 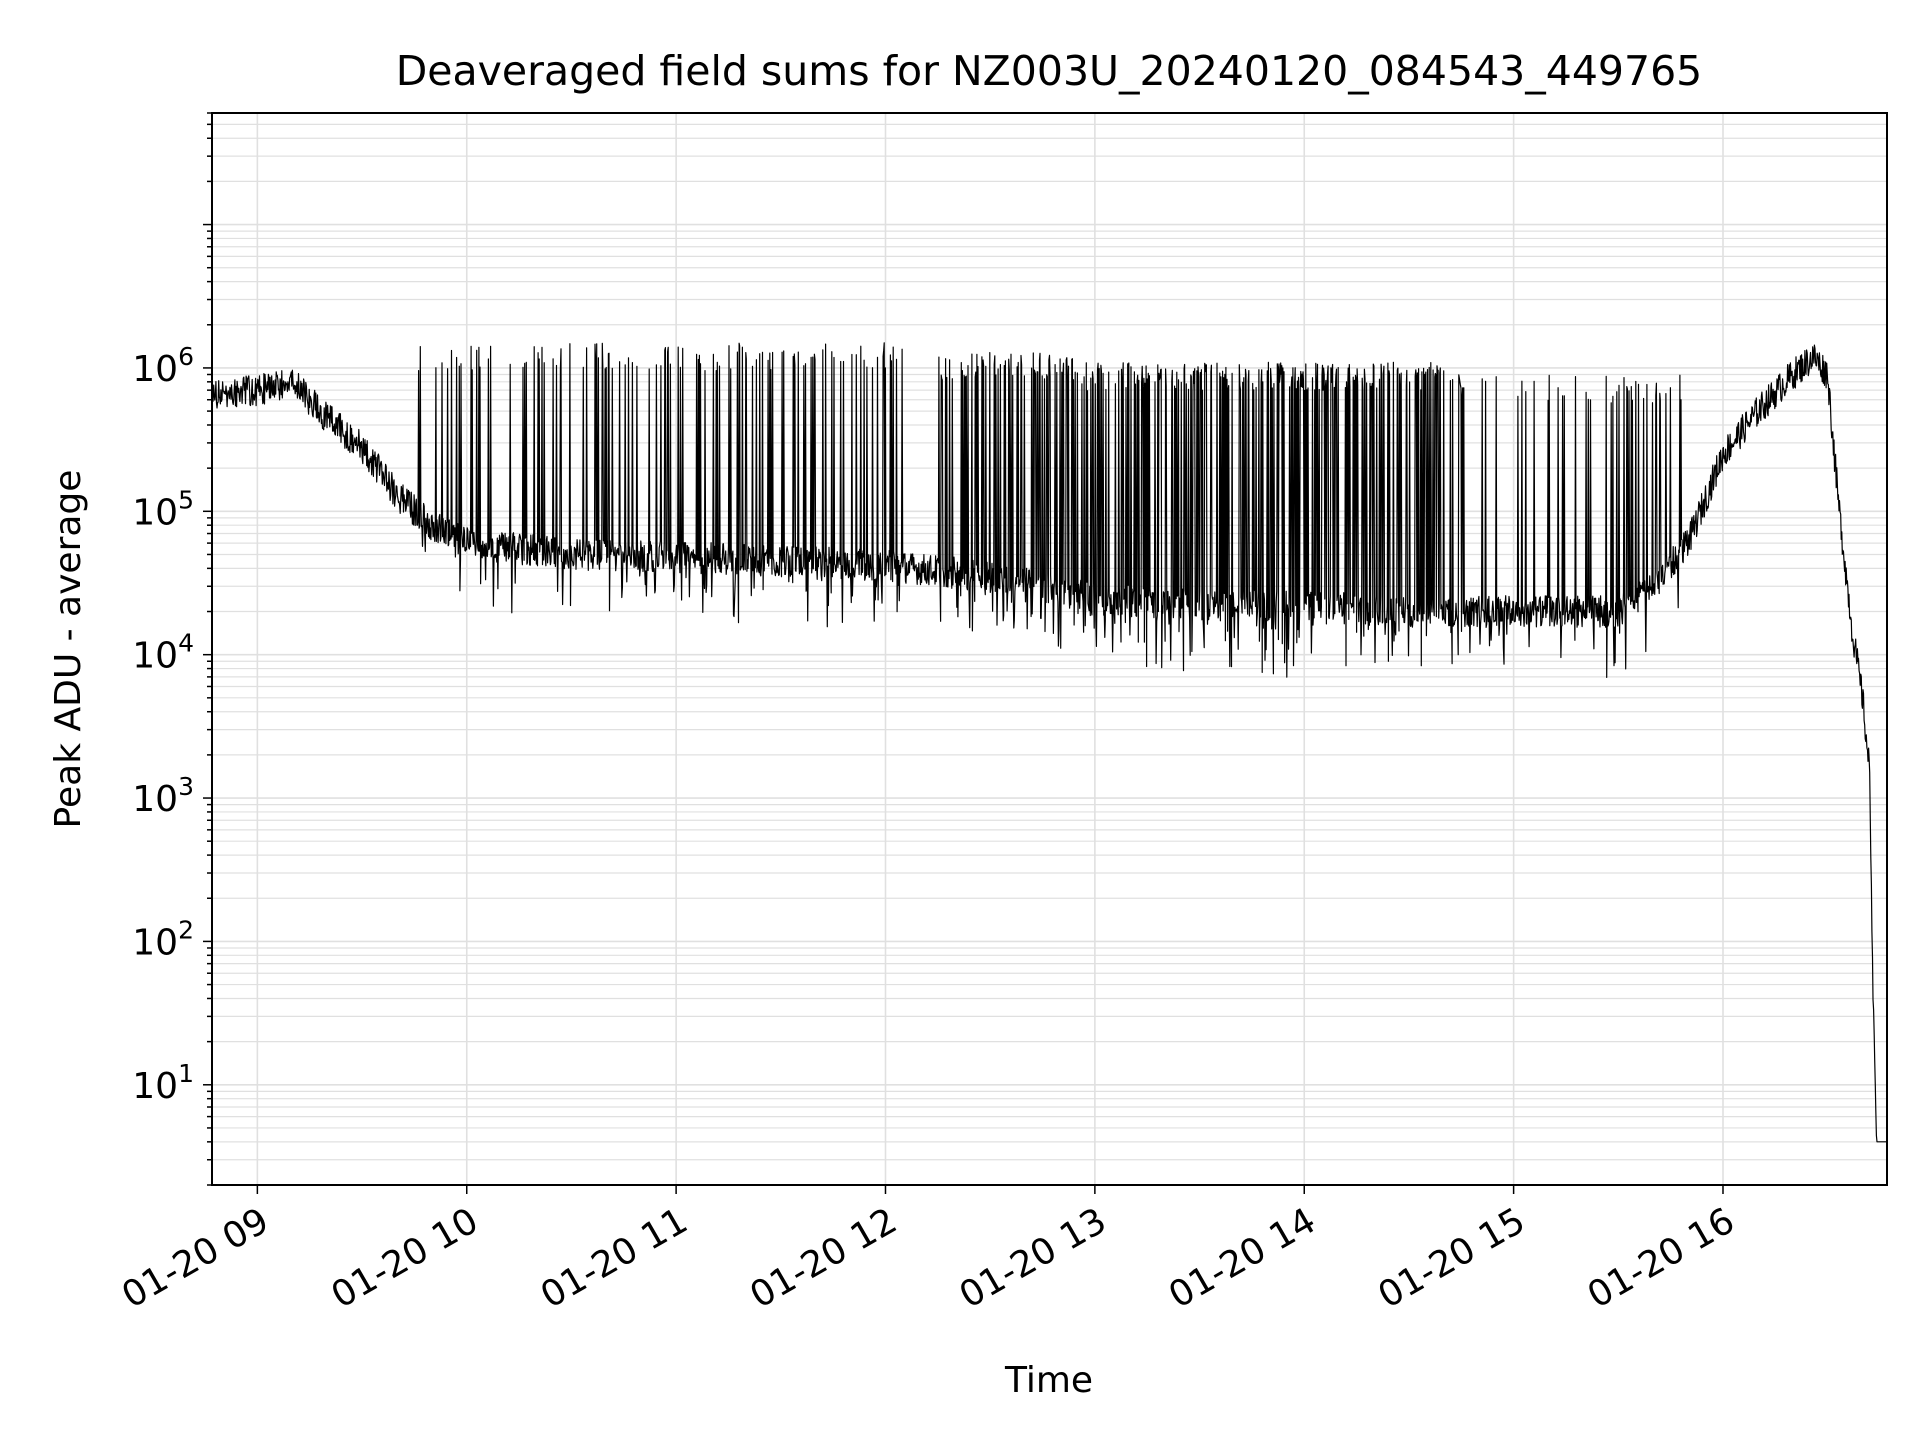 What do you see at coordinates (405, 1258) in the screenshot?
I see `x-tick-label: 01-20 10` at bounding box center [405, 1258].